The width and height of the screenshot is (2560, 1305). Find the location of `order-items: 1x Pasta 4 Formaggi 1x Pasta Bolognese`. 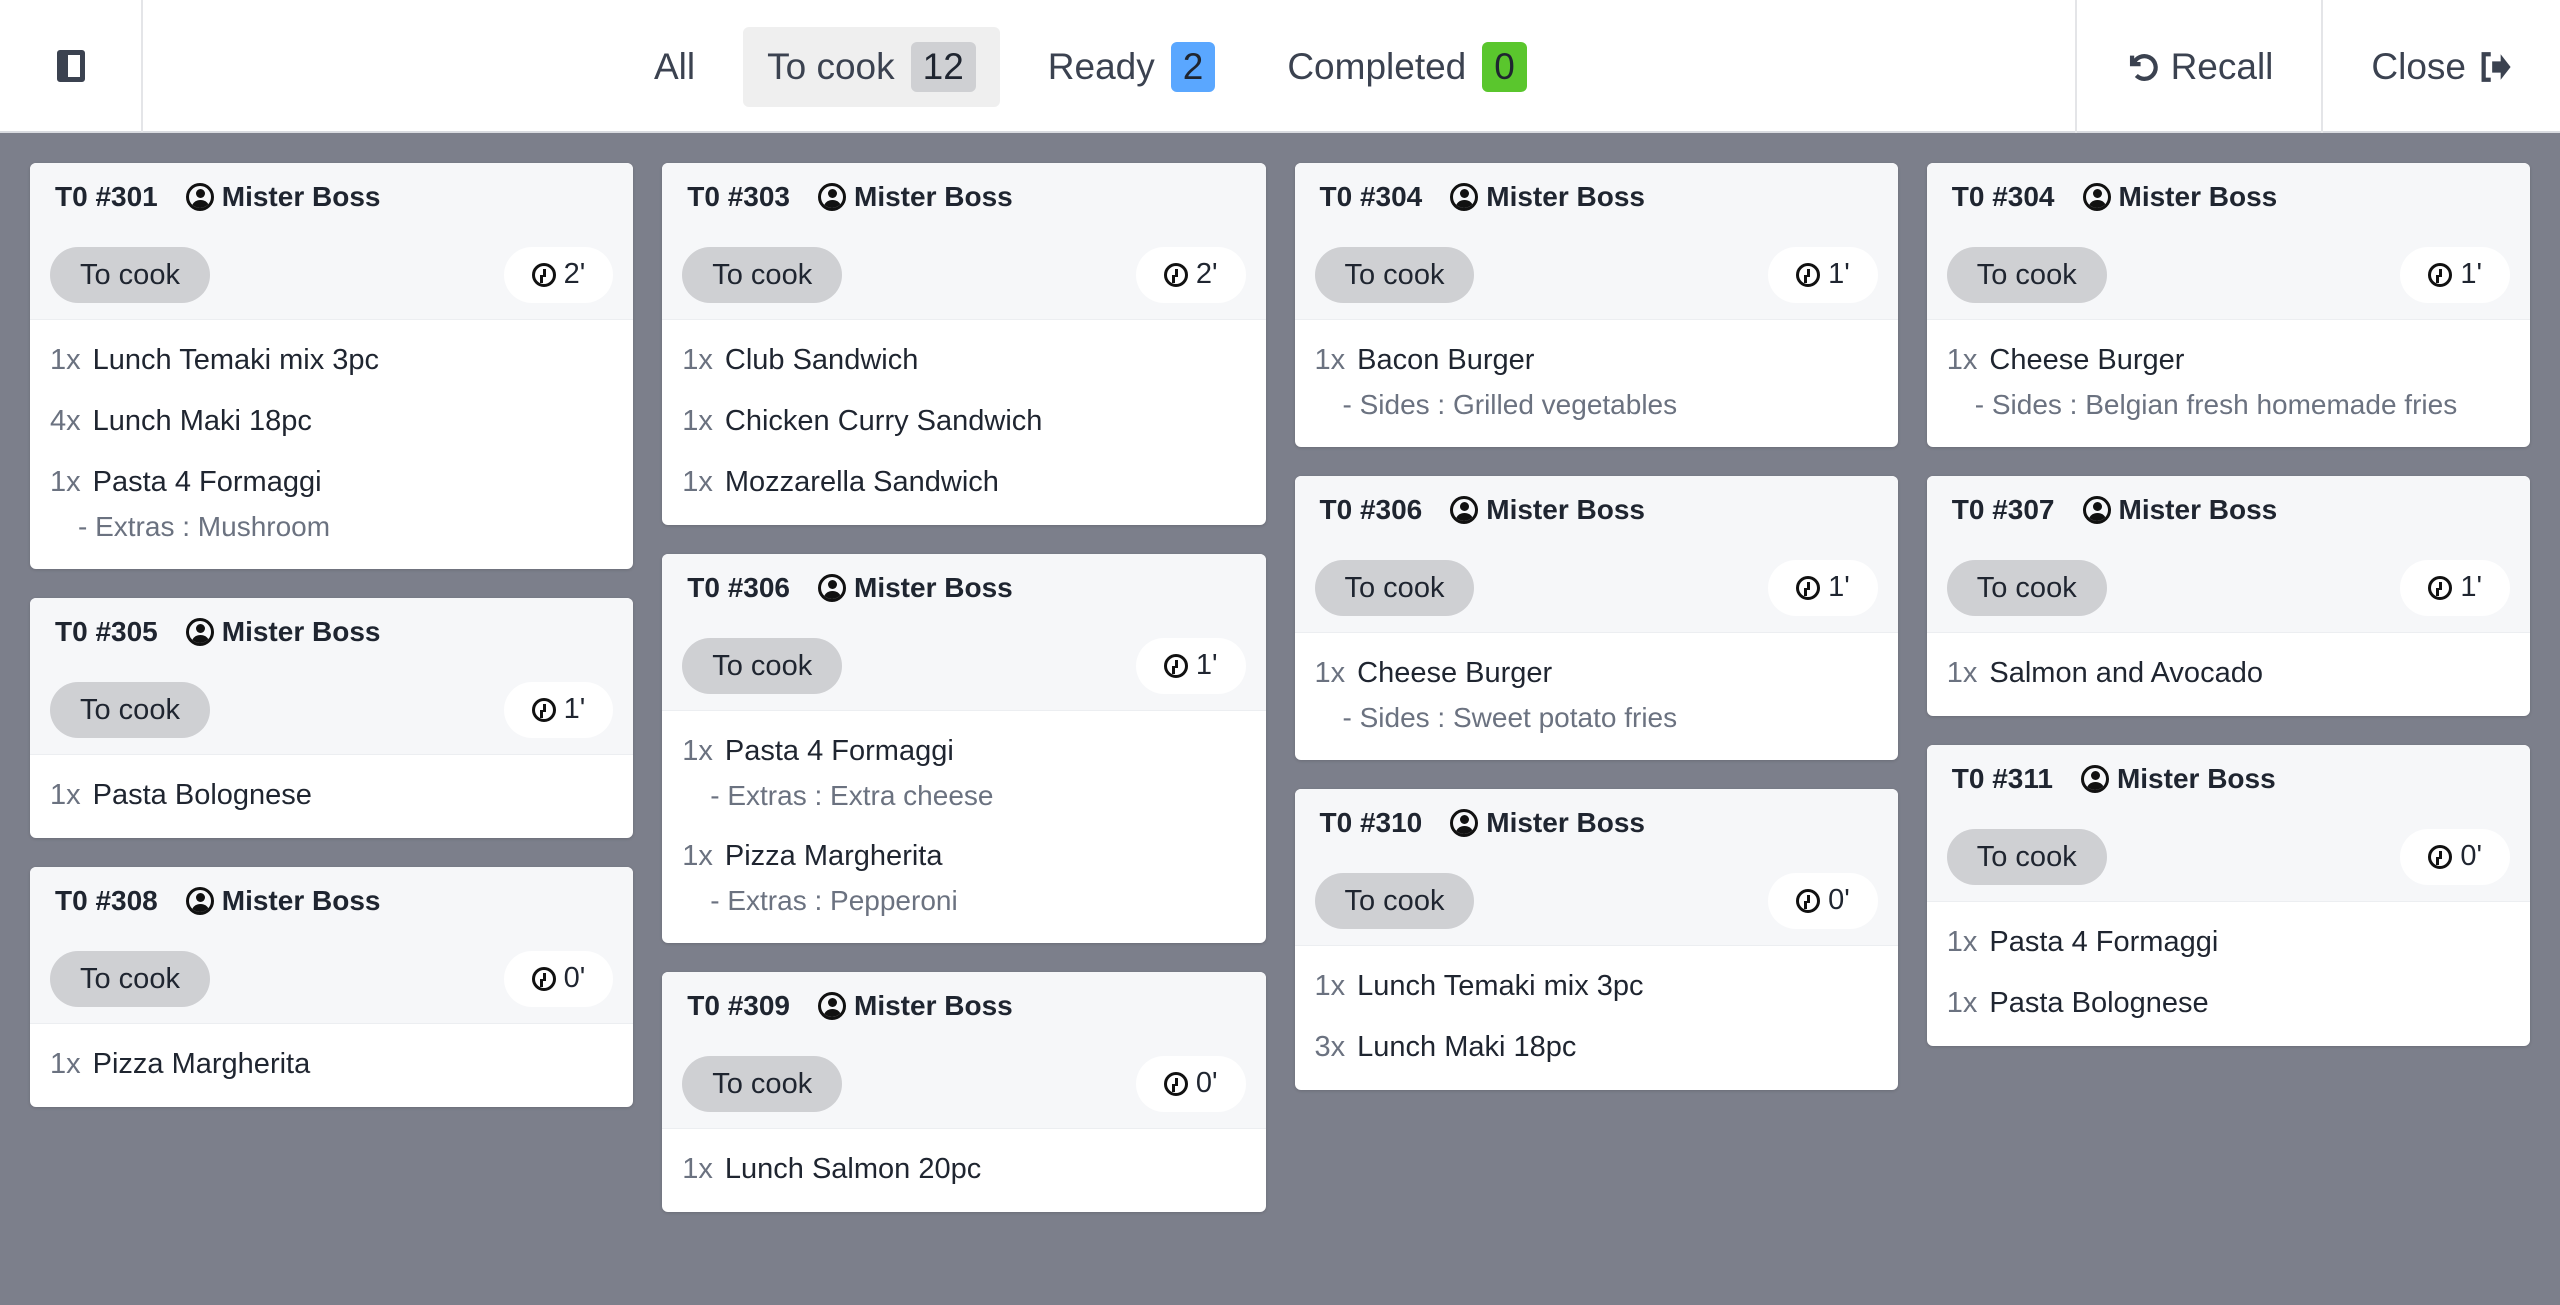

order-items: 1x Pasta 4 Formaggi 1x Pasta Bolognese is located at coordinates (2228, 974).